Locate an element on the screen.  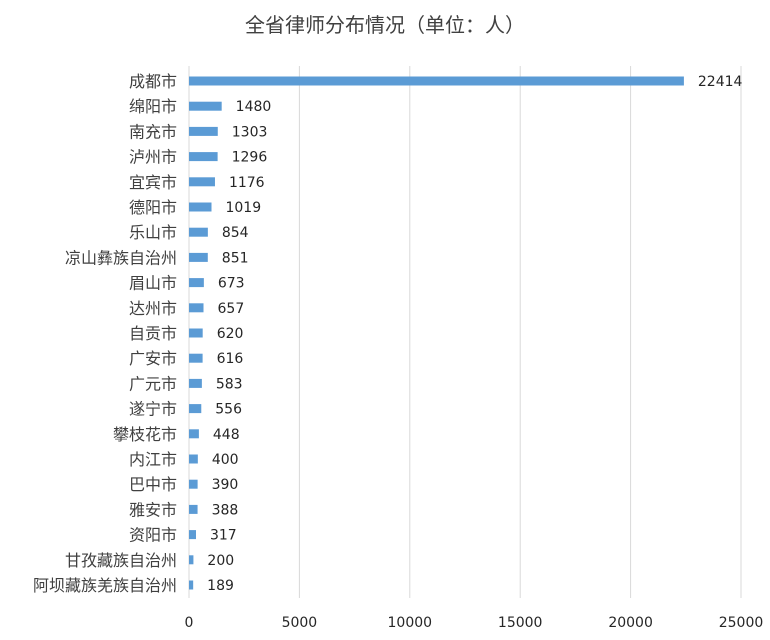
data-label: 620 is located at coordinates (230, 334).